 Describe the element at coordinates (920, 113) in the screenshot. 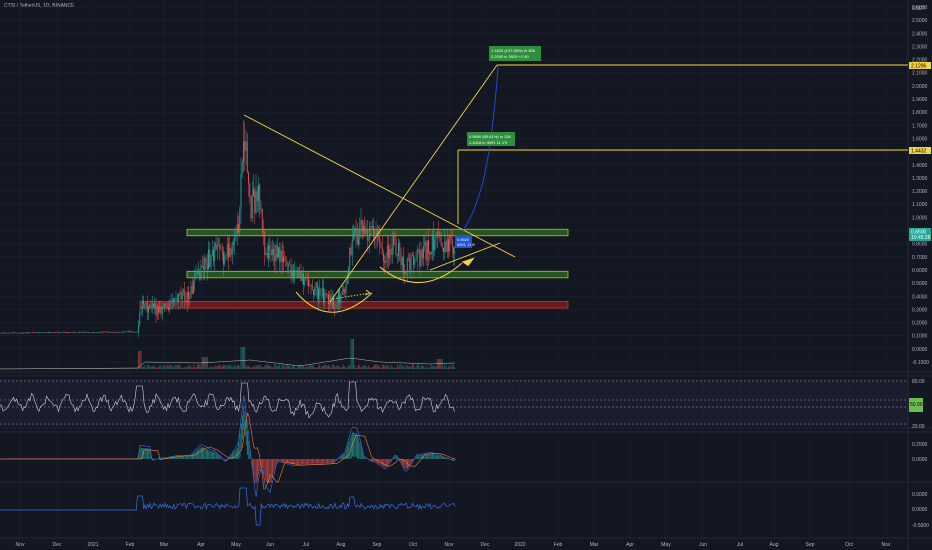

I see `price-tick: 1.8000` at that location.